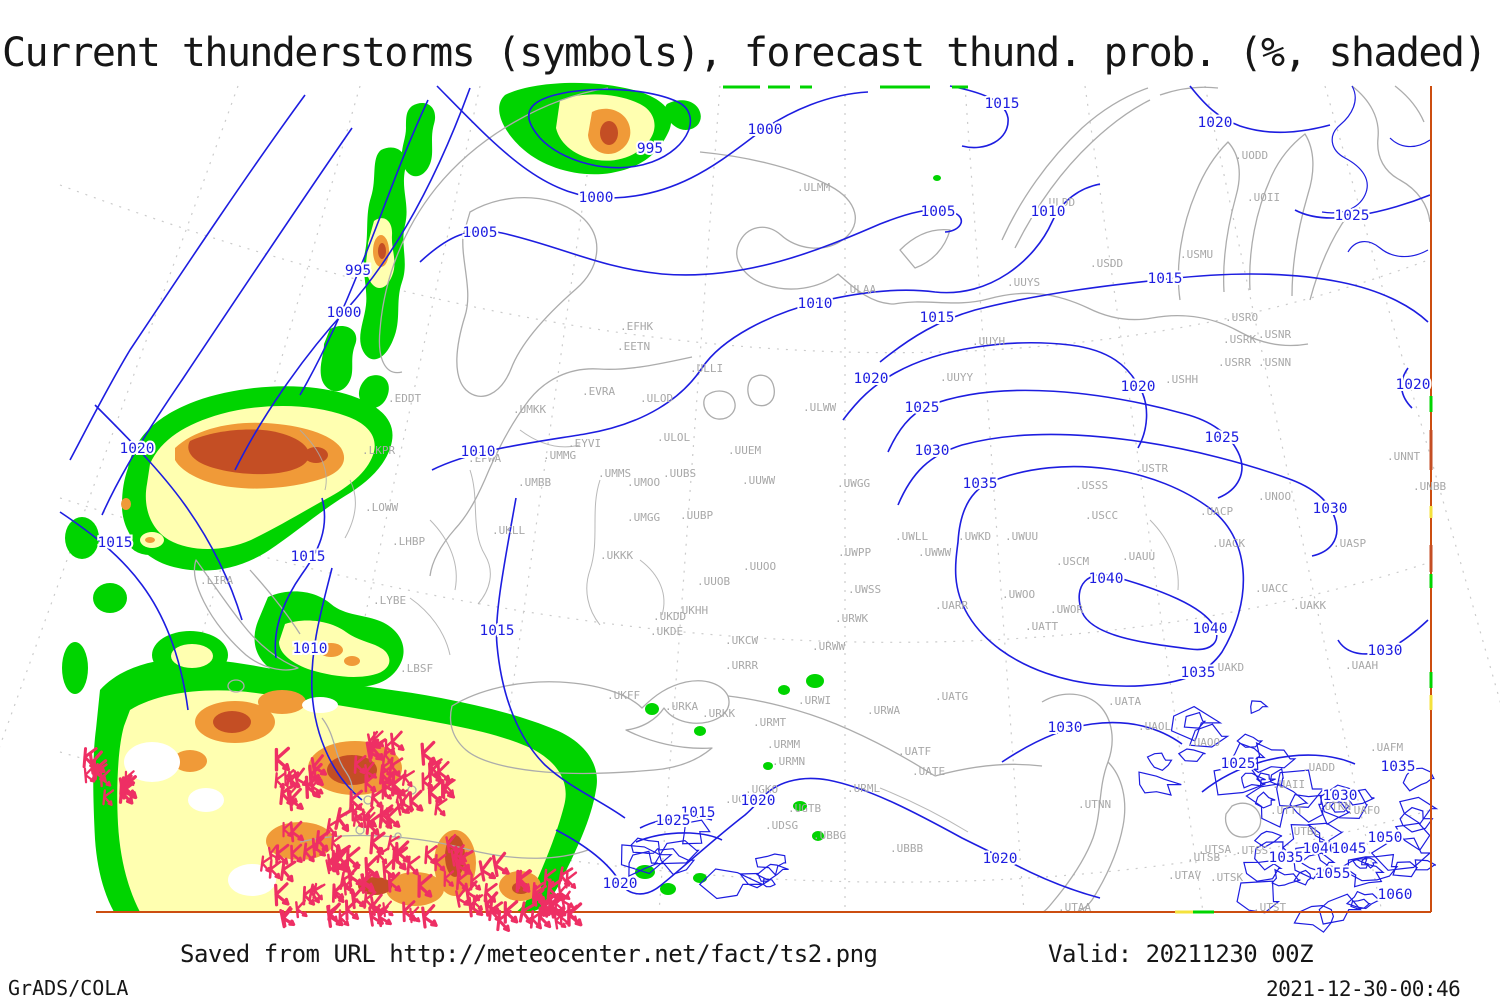 This screenshot has height=1000, width=1500. Describe the element at coordinates (1349, 543) in the screenshot. I see `station-code-label: .UASP` at that location.